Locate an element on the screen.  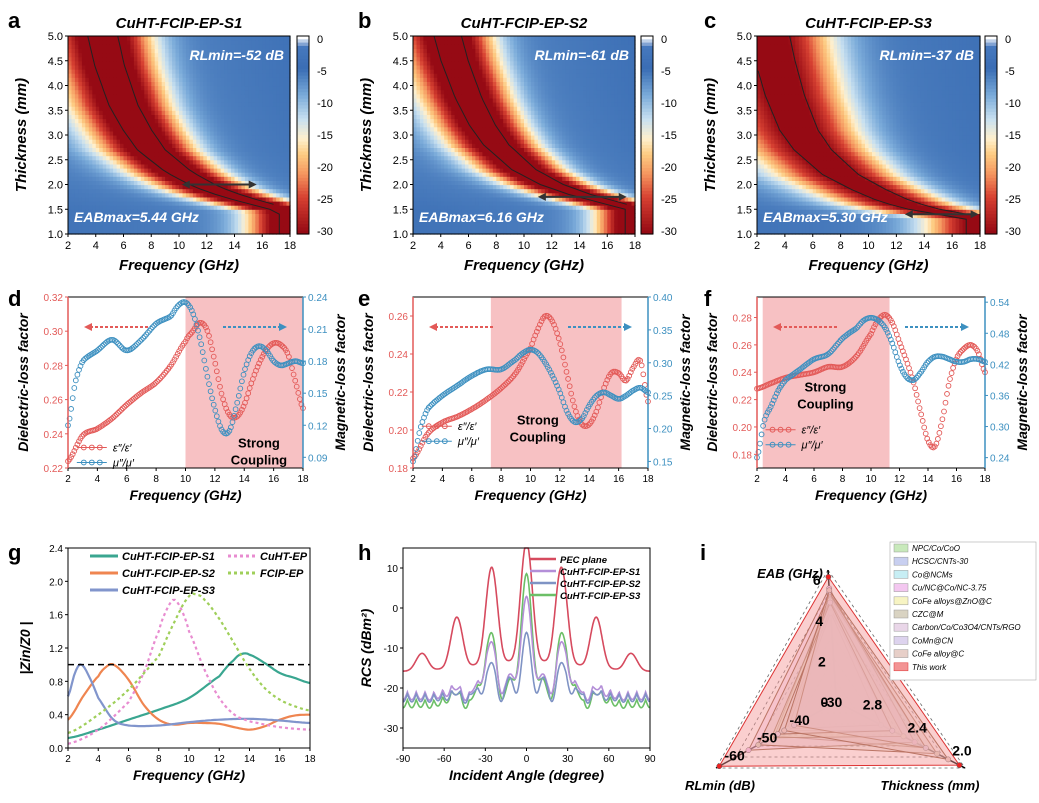
eab-tick: 2 is located at coordinates (822, 661).